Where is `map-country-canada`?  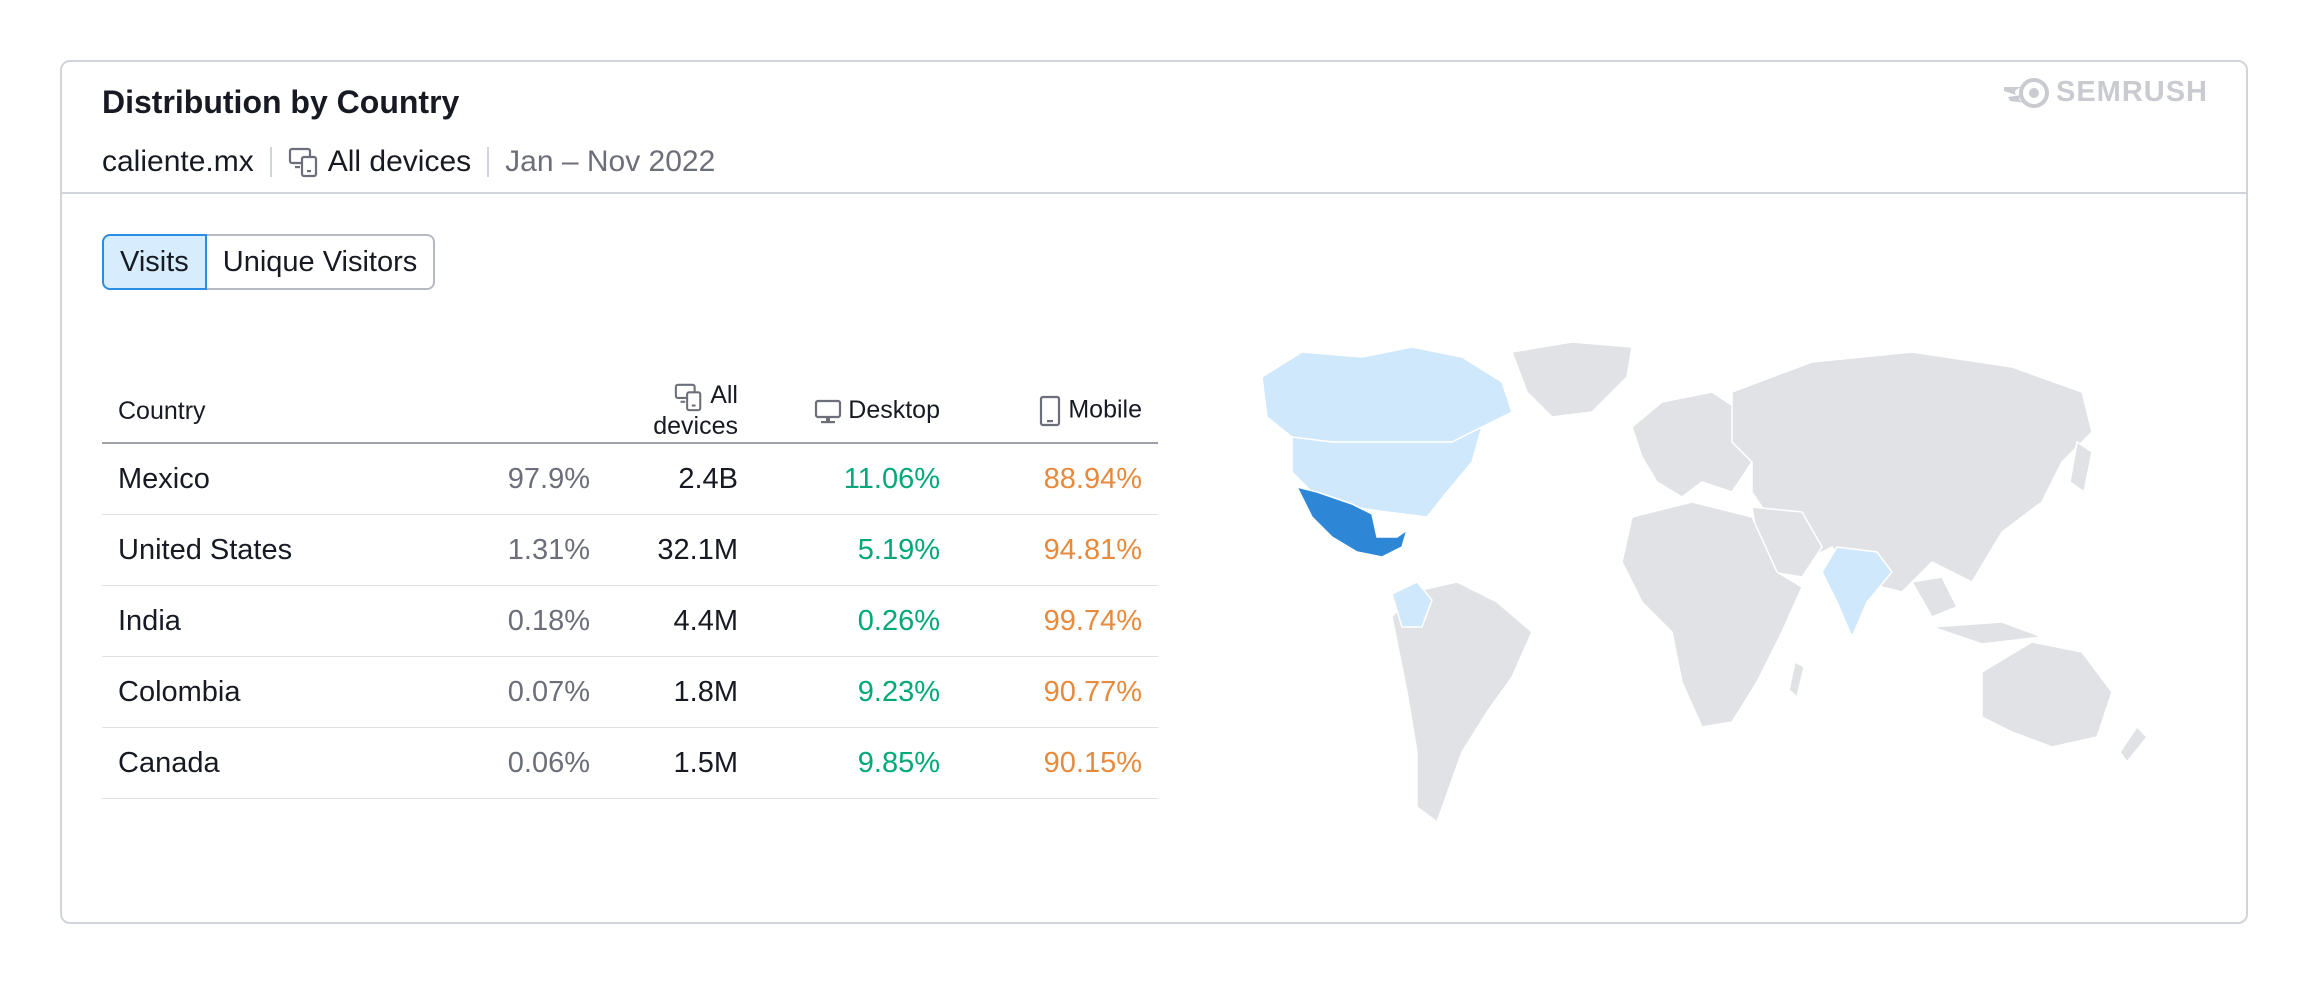 map-country-canada is located at coordinates (1387, 394).